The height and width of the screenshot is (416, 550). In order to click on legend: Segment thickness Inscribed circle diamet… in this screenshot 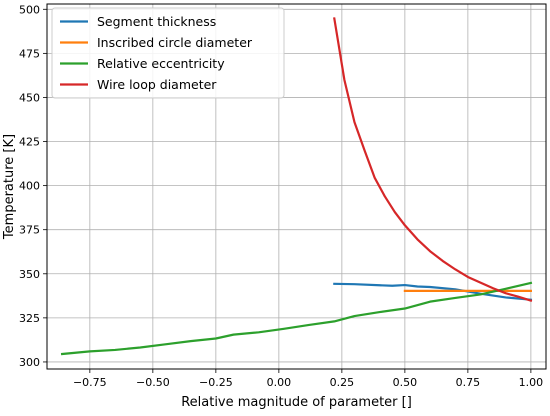, I will do `click(168, 53)`.